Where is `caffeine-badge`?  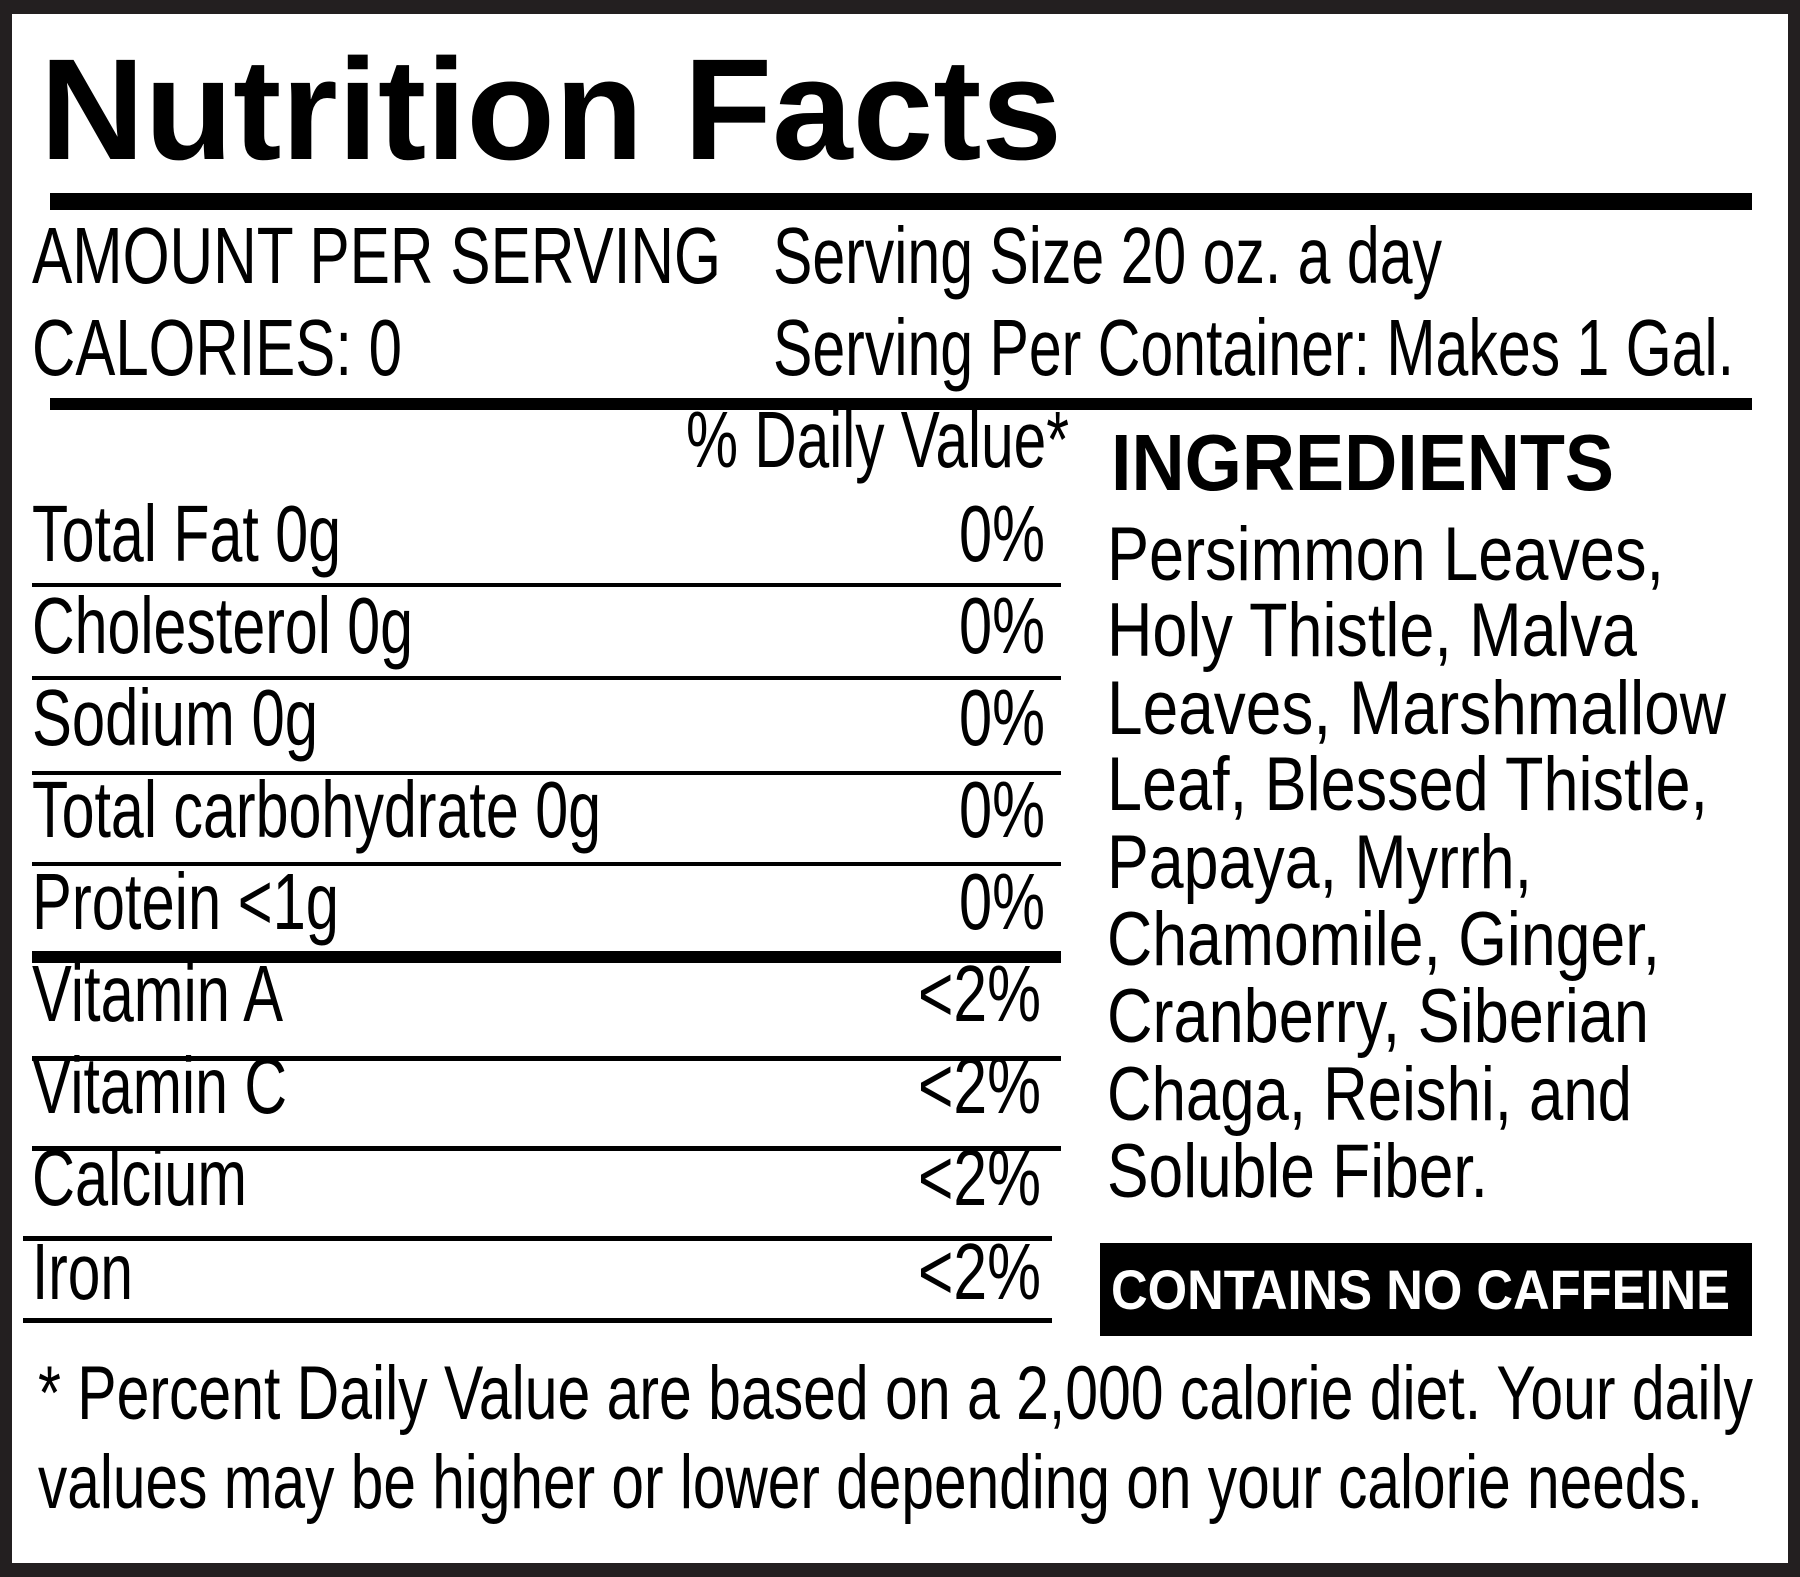 caffeine-badge is located at coordinates (1426, 1289).